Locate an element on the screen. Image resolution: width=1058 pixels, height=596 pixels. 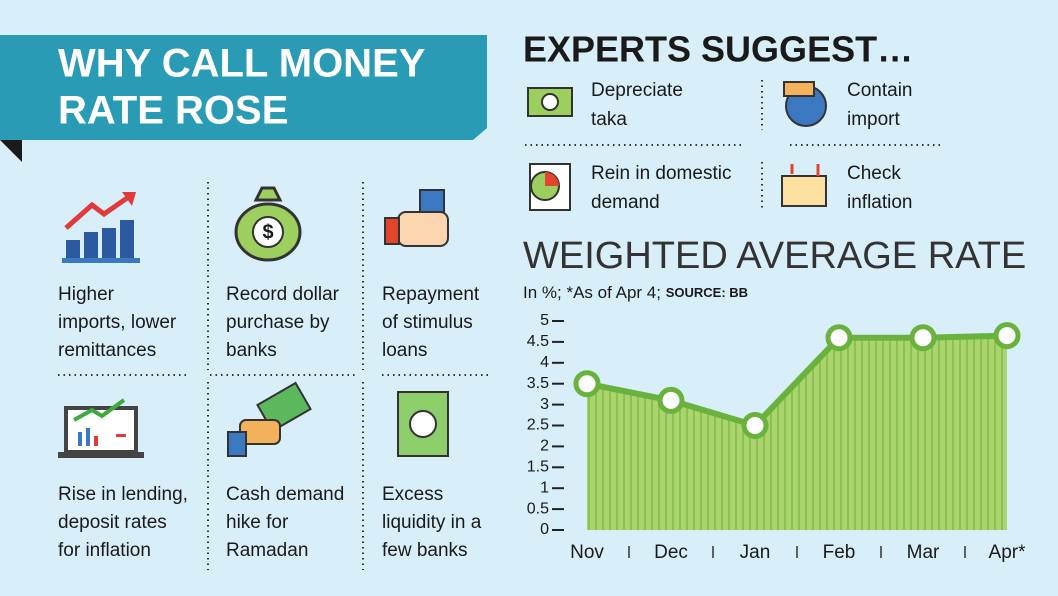
y-tick-label: 2 is located at coordinates (544, 446).